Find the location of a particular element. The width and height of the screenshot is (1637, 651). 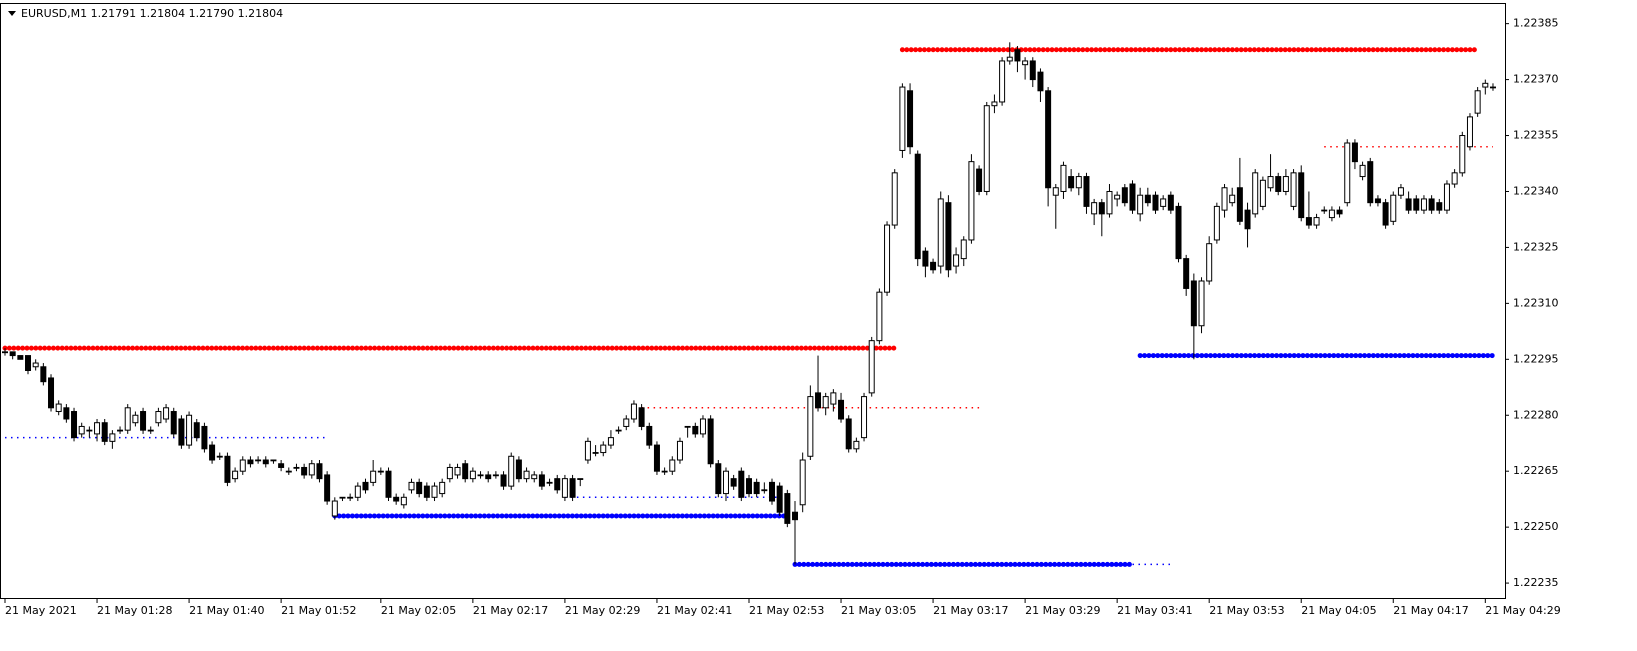

y-tick-label: 1.22295 is located at coordinates (1536, 358).